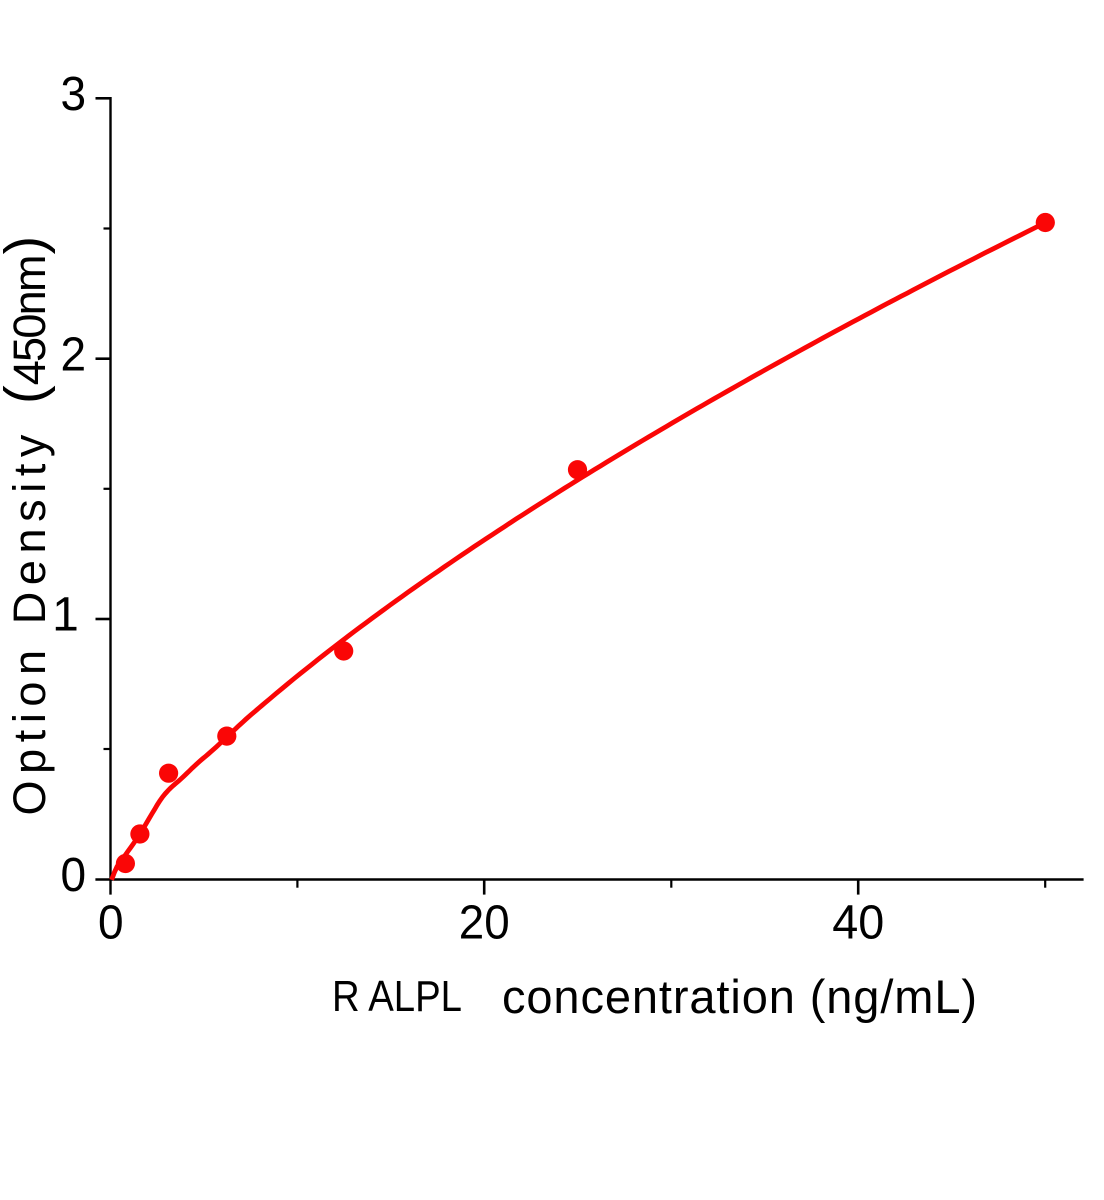  Describe the element at coordinates (484, 923) in the screenshot. I see `svg-text: 20` at that location.